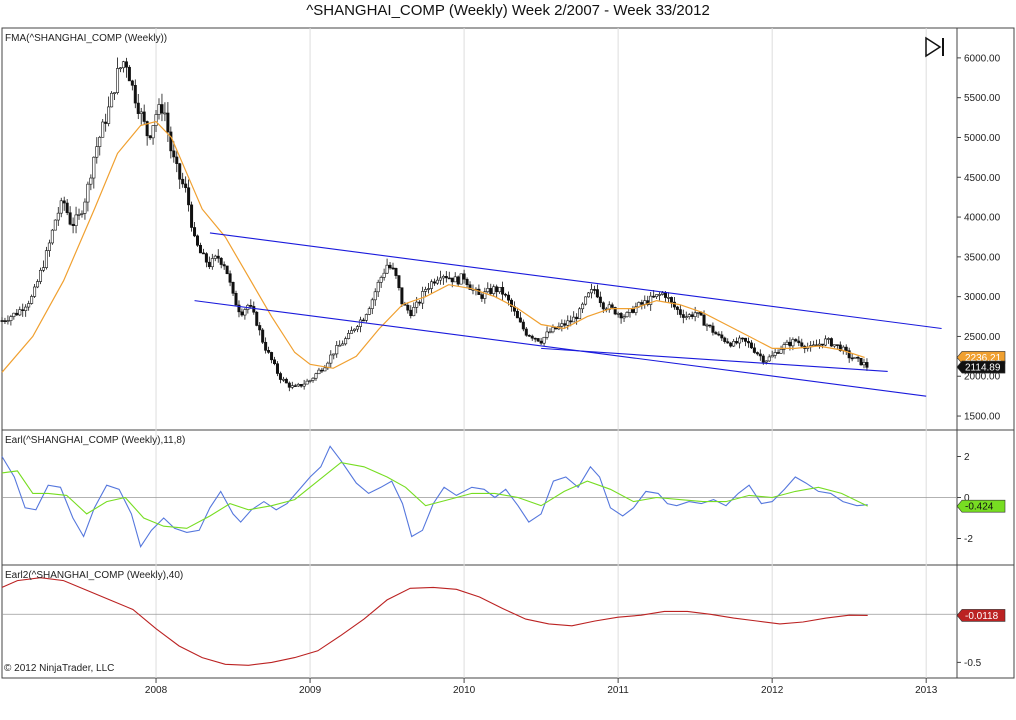 Image resolution: width=1016 pixels, height=720 pixels. Describe the element at coordinates (982, 138) in the screenshot. I see `y-tick-label: 5000.00` at that location.